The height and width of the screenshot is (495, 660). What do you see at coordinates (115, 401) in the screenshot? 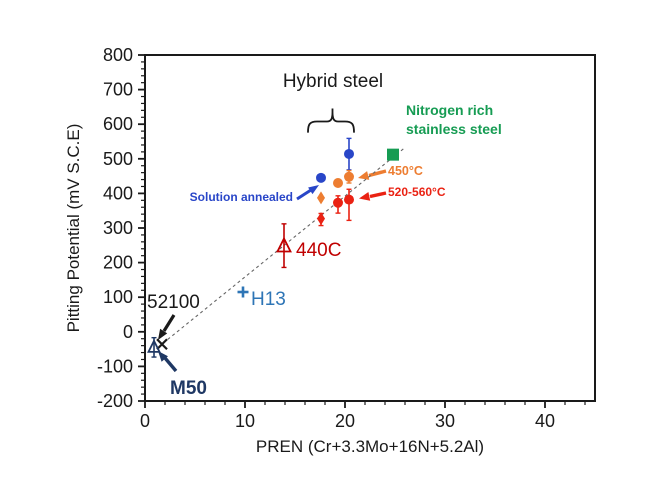
I see `y-tick-label: -200` at bounding box center [115, 401].